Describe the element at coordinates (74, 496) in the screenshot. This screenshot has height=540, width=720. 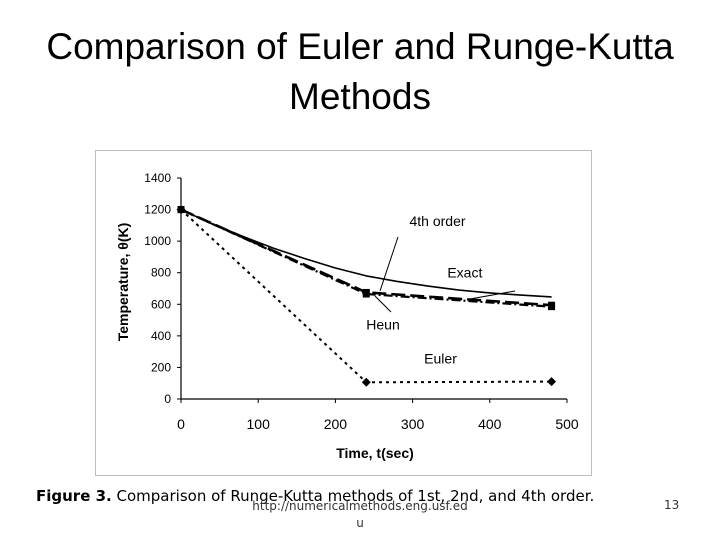
I see `caption-label: Figure 3.` at that location.